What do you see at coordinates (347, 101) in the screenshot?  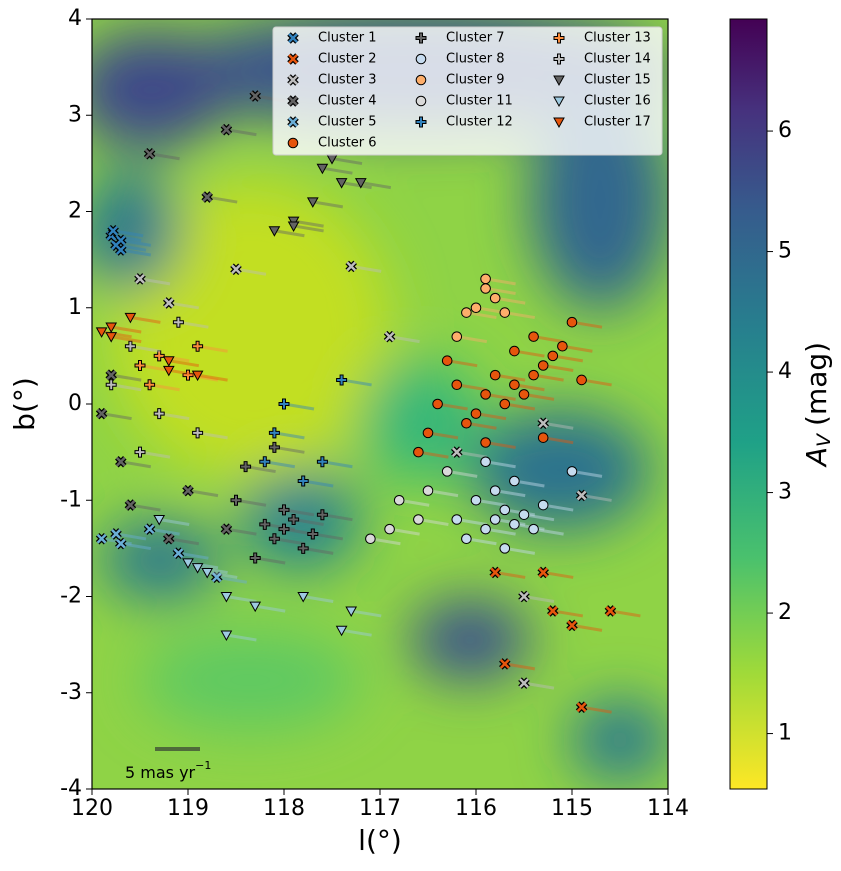 I see `legend-label: Cluster 4` at bounding box center [347, 101].